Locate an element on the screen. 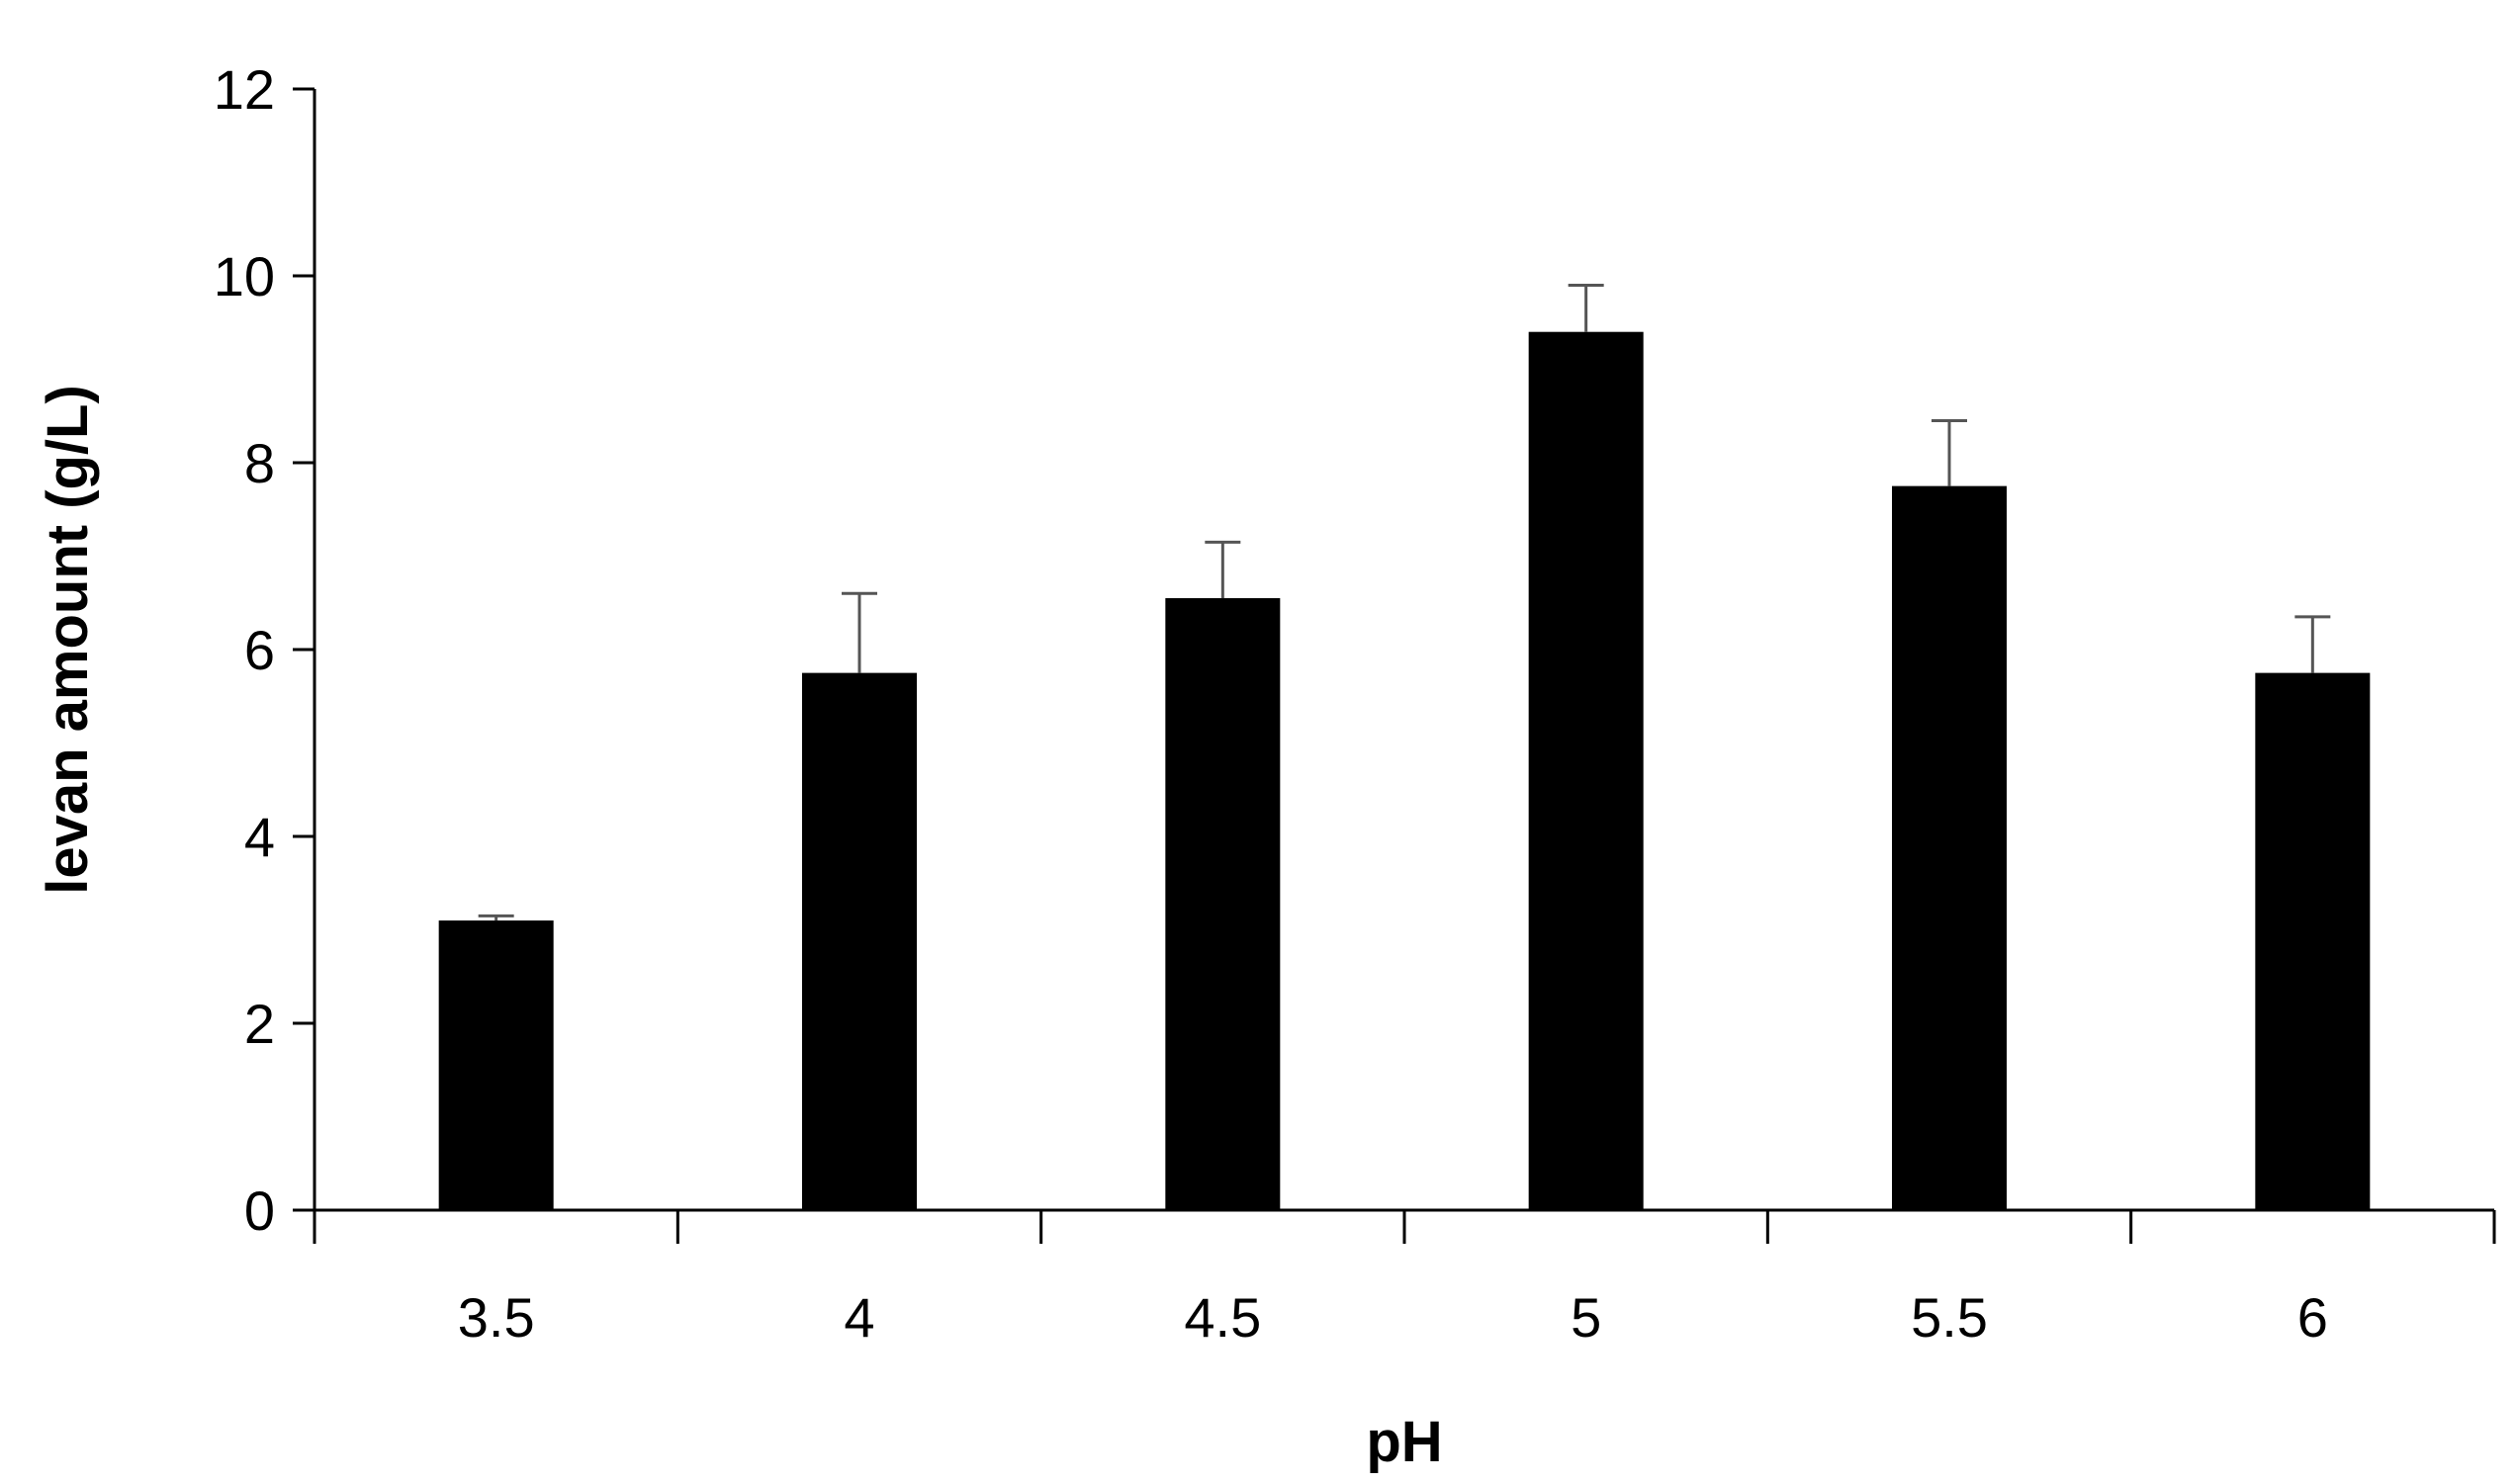 The width and height of the screenshot is (2517, 1484). x-ticks: 3.5 4 4.5 5 5.5 6 is located at coordinates (1404, 1280).